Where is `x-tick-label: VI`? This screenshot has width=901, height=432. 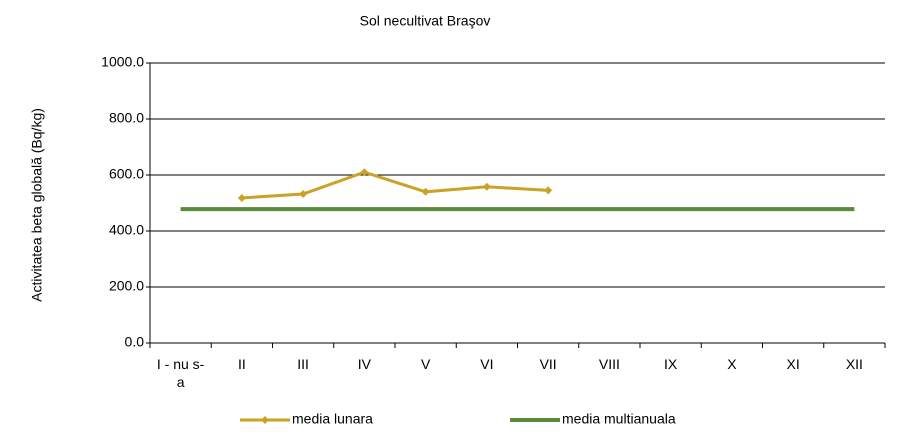 x-tick-label: VI is located at coordinates (487, 364).